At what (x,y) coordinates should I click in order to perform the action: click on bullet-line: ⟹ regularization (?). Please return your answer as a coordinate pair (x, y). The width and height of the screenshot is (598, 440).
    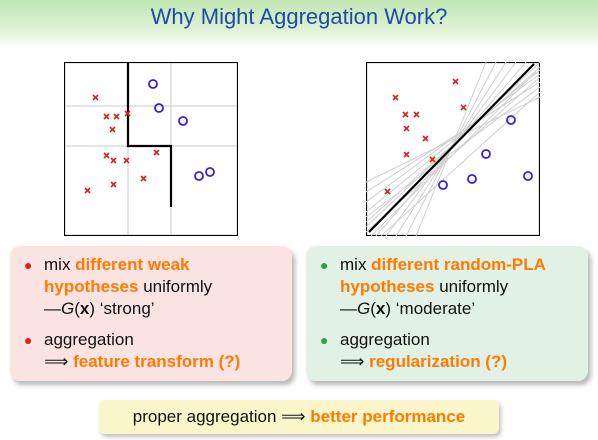
    Looking at the image, I should click on (423, 362).